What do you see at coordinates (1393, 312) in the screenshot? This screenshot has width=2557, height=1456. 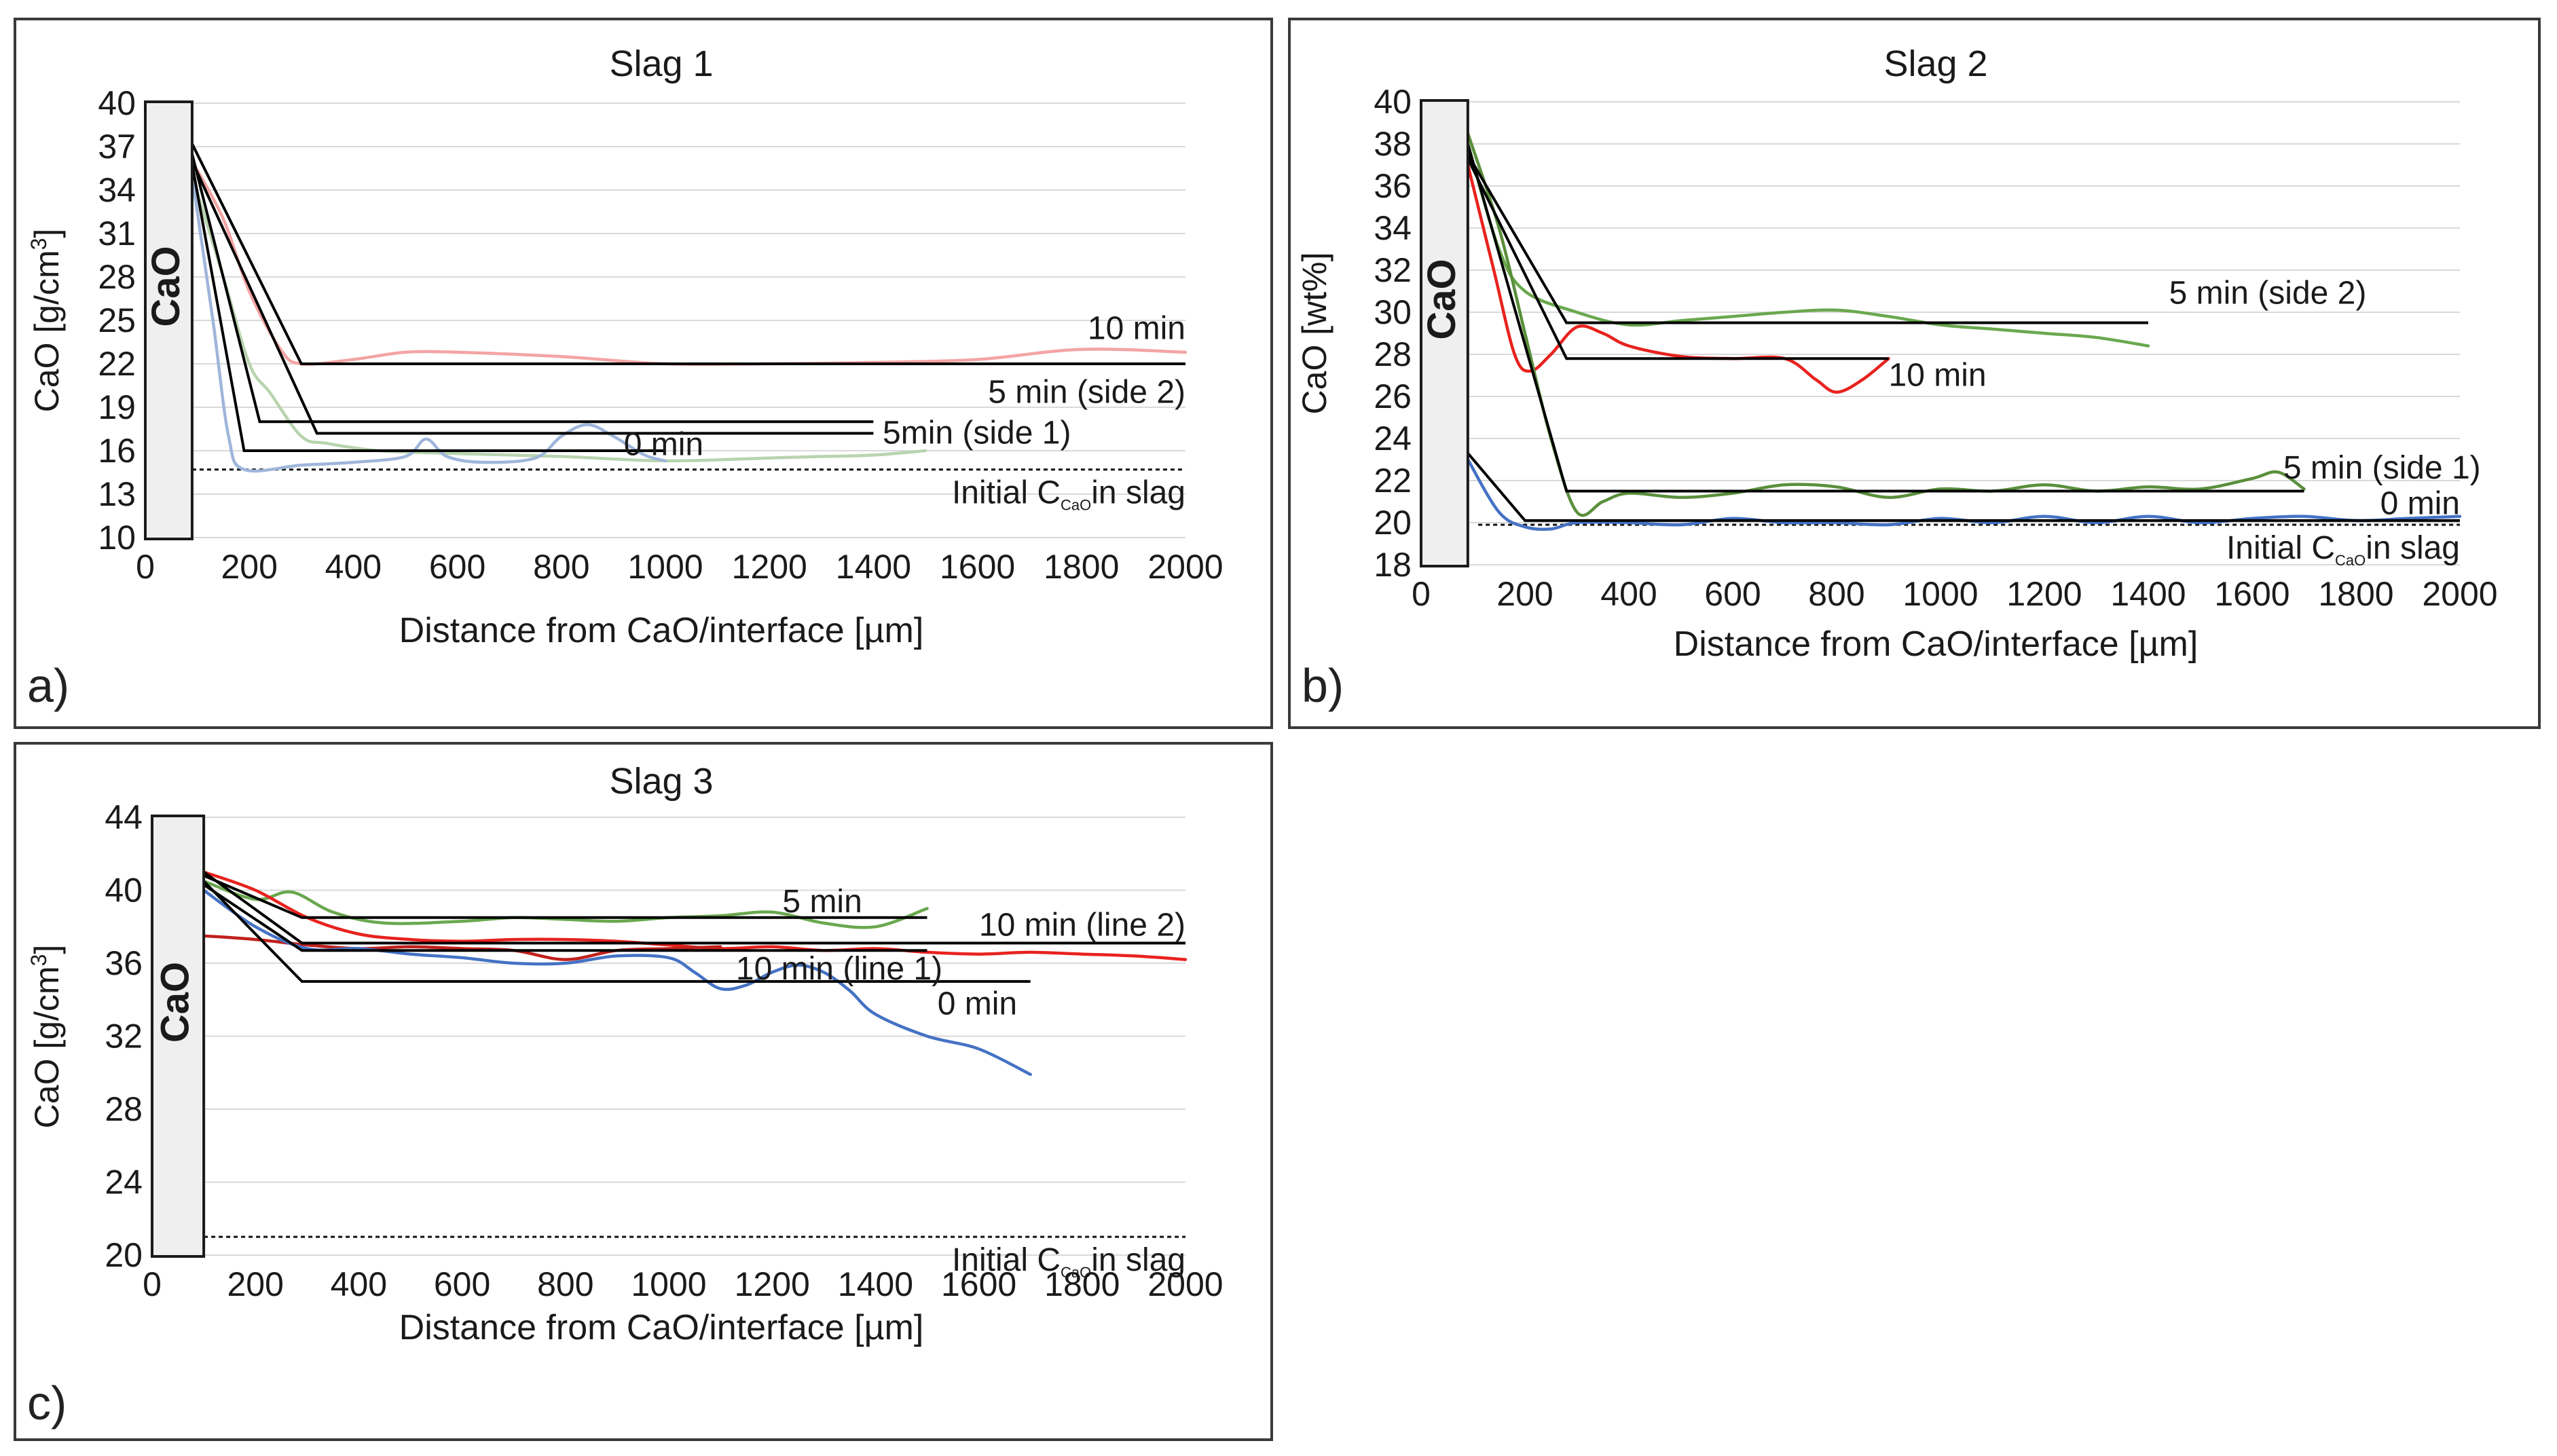 I see `y-tick-label-6: 30` at bounding box center [1393, 312].